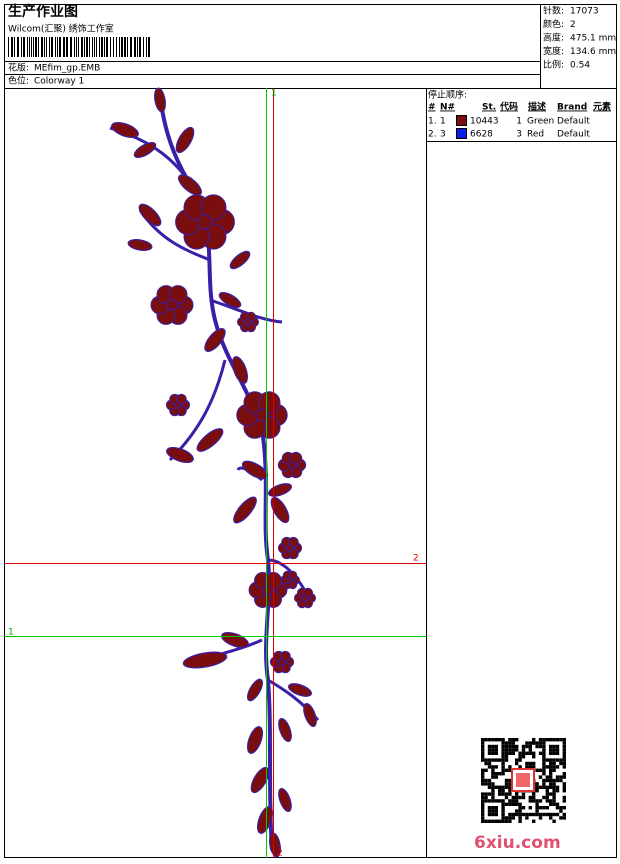 This screenshot has width=620, height=864. What do you see at coordinates (432, 122) in the screenshot?
I see `row-index: 1.` at bounding box center [432, 122].